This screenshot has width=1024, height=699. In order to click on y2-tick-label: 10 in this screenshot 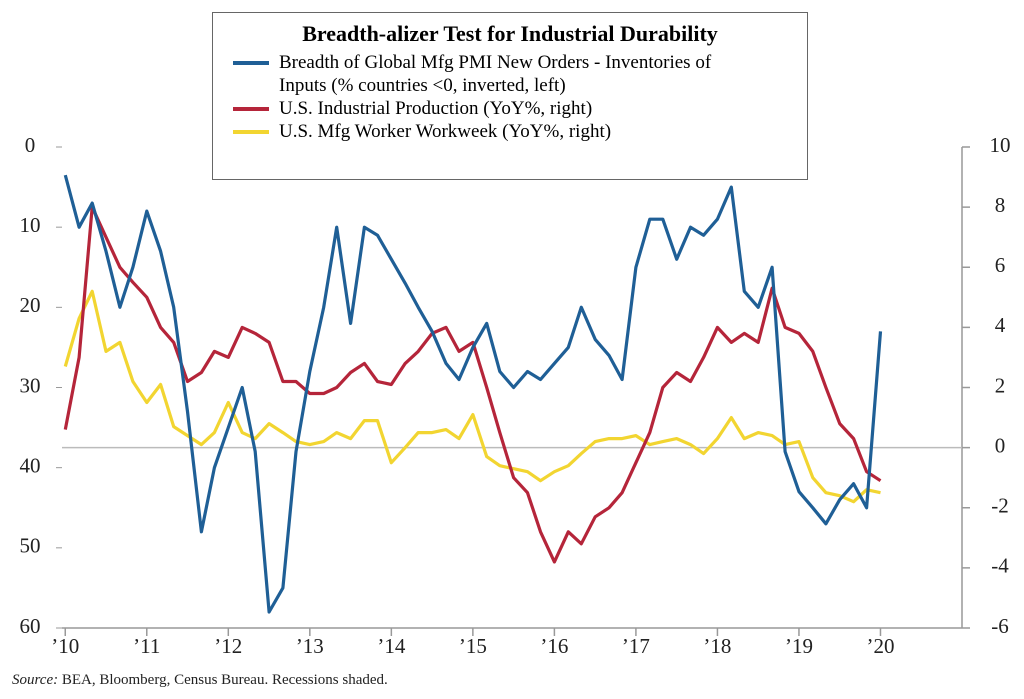, I will do `click(1000, 145)`.